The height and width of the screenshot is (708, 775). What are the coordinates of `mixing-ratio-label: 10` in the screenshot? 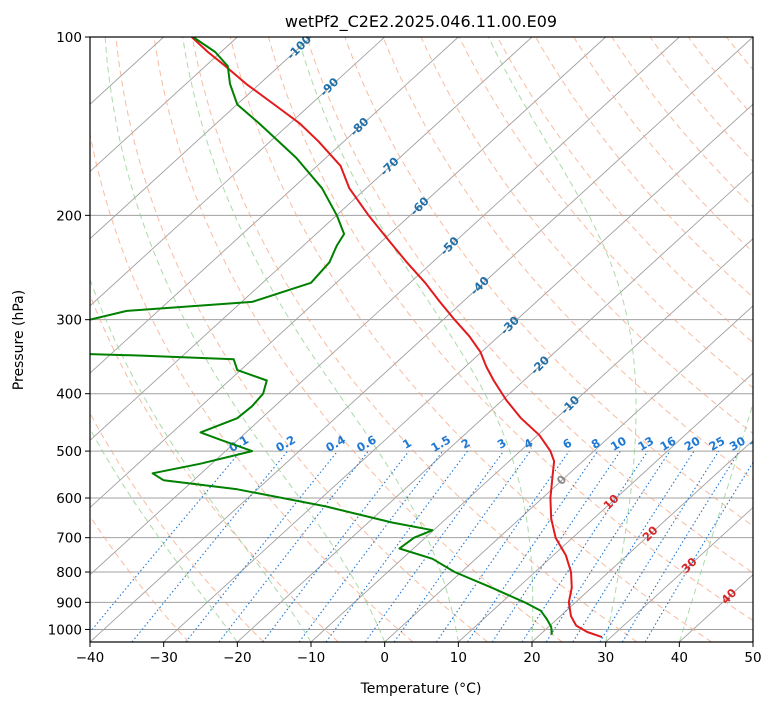 It's located at (618, 444).